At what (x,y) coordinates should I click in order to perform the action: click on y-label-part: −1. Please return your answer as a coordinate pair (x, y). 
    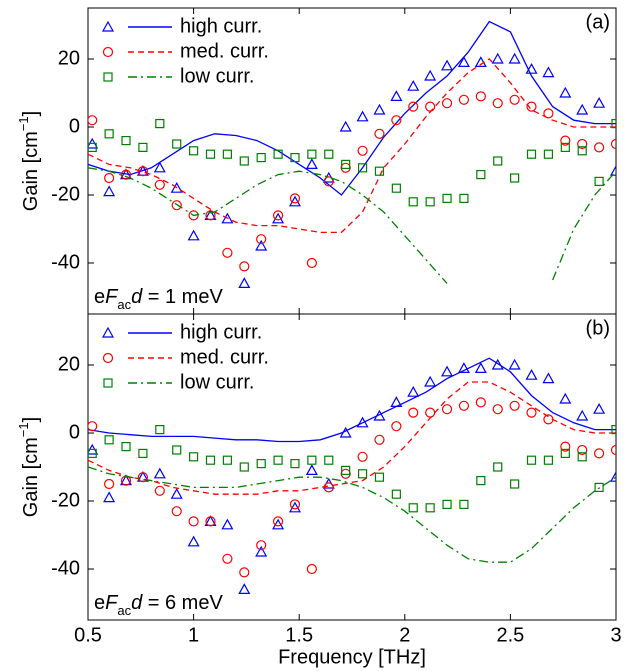
    Looking at the image, I should click on (23, 429).